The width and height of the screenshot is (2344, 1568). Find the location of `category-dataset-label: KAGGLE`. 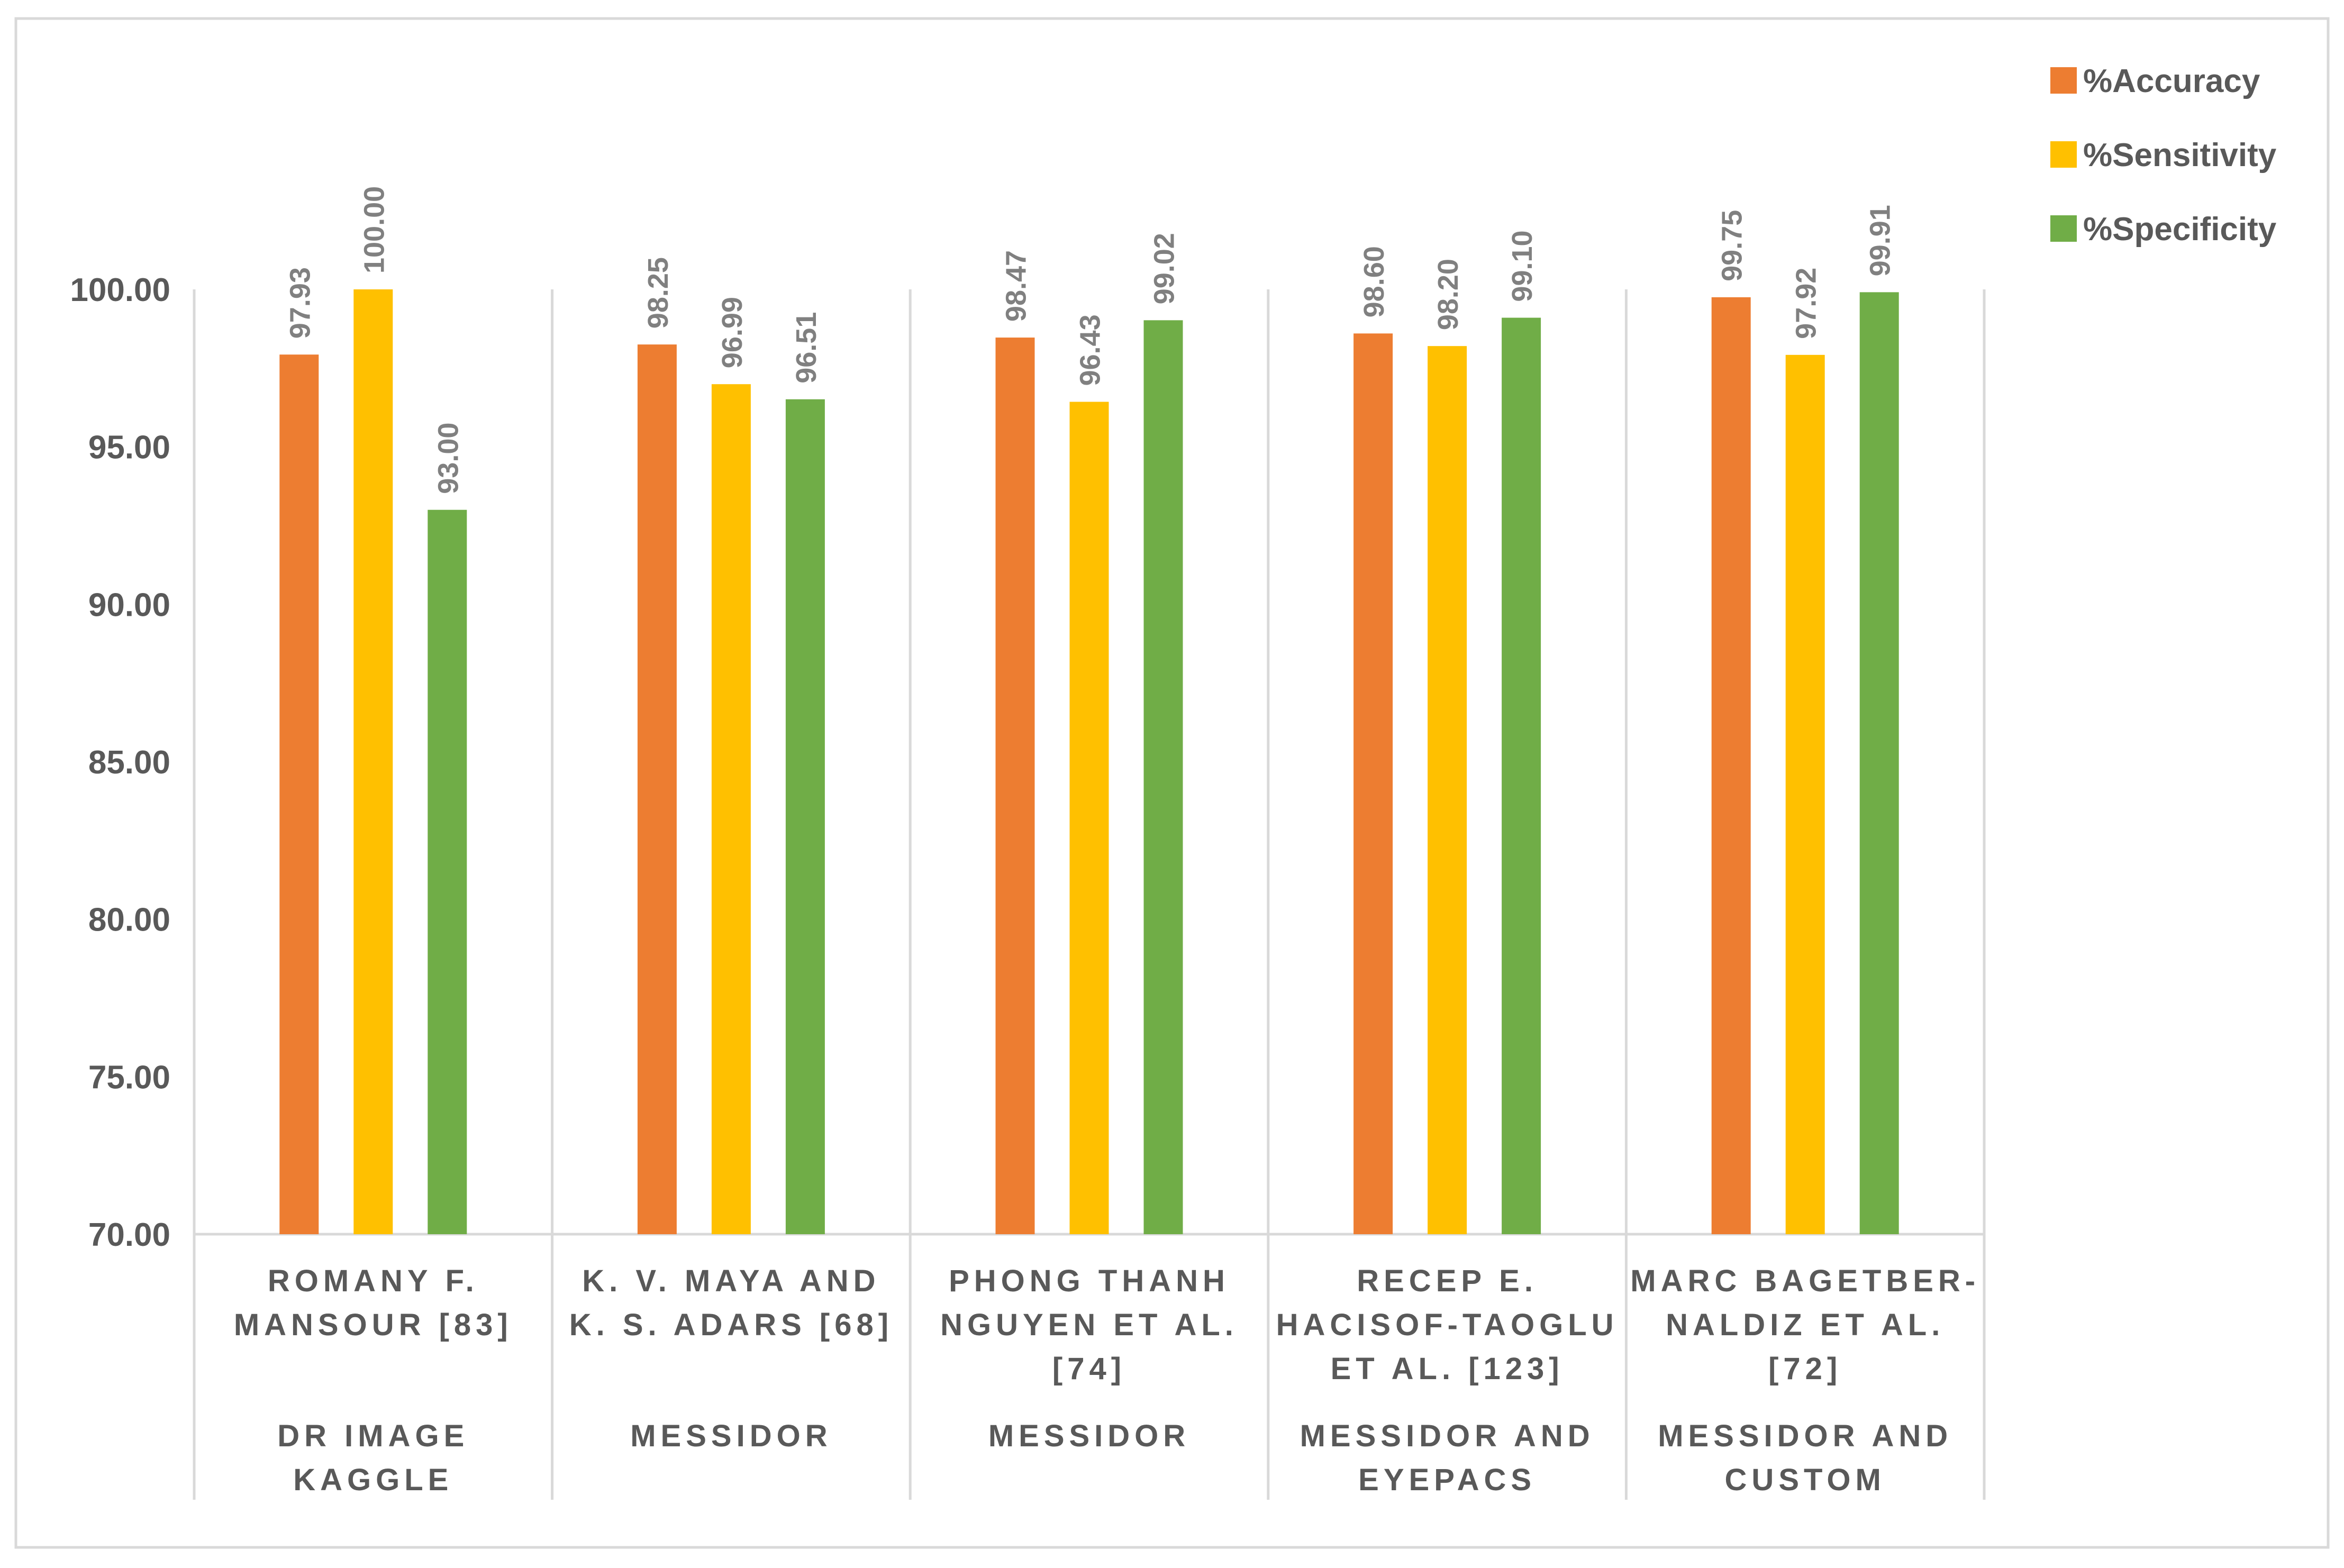

category-dataset-label: KAGGLE is located at coordinates (373, 1480).